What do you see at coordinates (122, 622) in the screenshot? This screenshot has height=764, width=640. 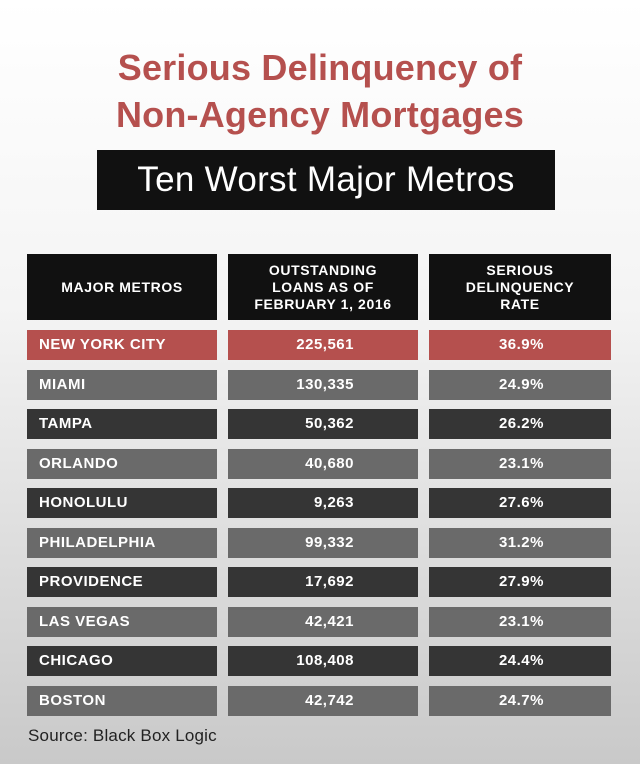 I see `table-cell-metro: LAS VEGAS` at bounding box center [122, 622].